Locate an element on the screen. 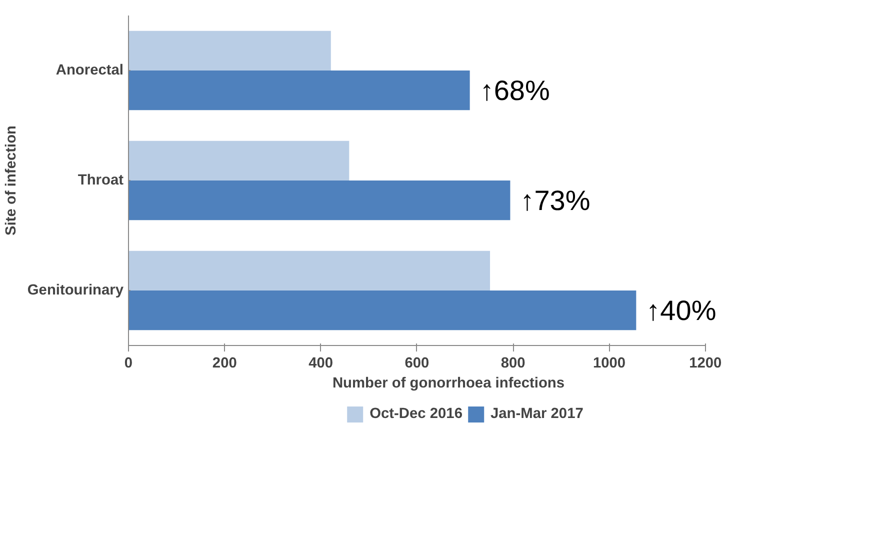  y-tick-label: Anorectal is located at coordinates (90, 70).